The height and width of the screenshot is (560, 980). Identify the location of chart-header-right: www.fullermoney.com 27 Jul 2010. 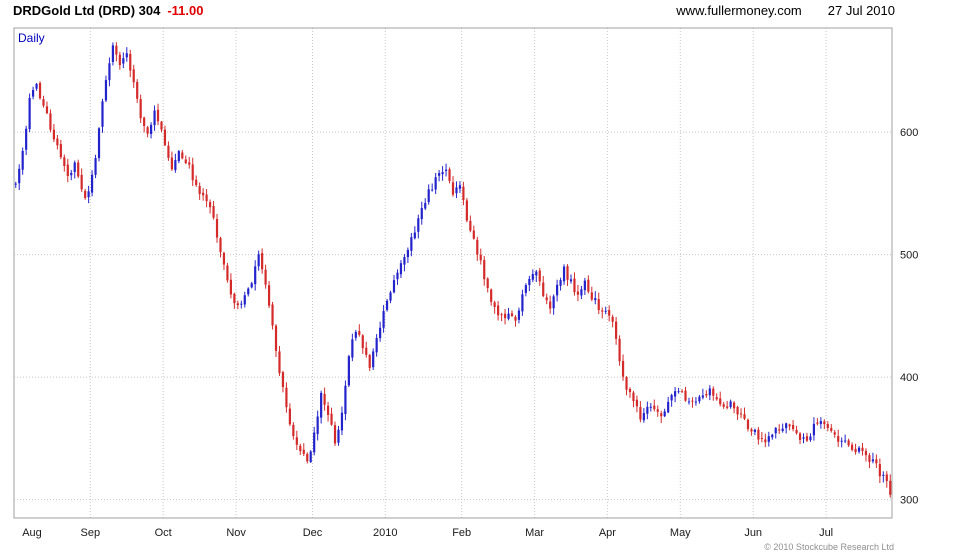
(785, 10).